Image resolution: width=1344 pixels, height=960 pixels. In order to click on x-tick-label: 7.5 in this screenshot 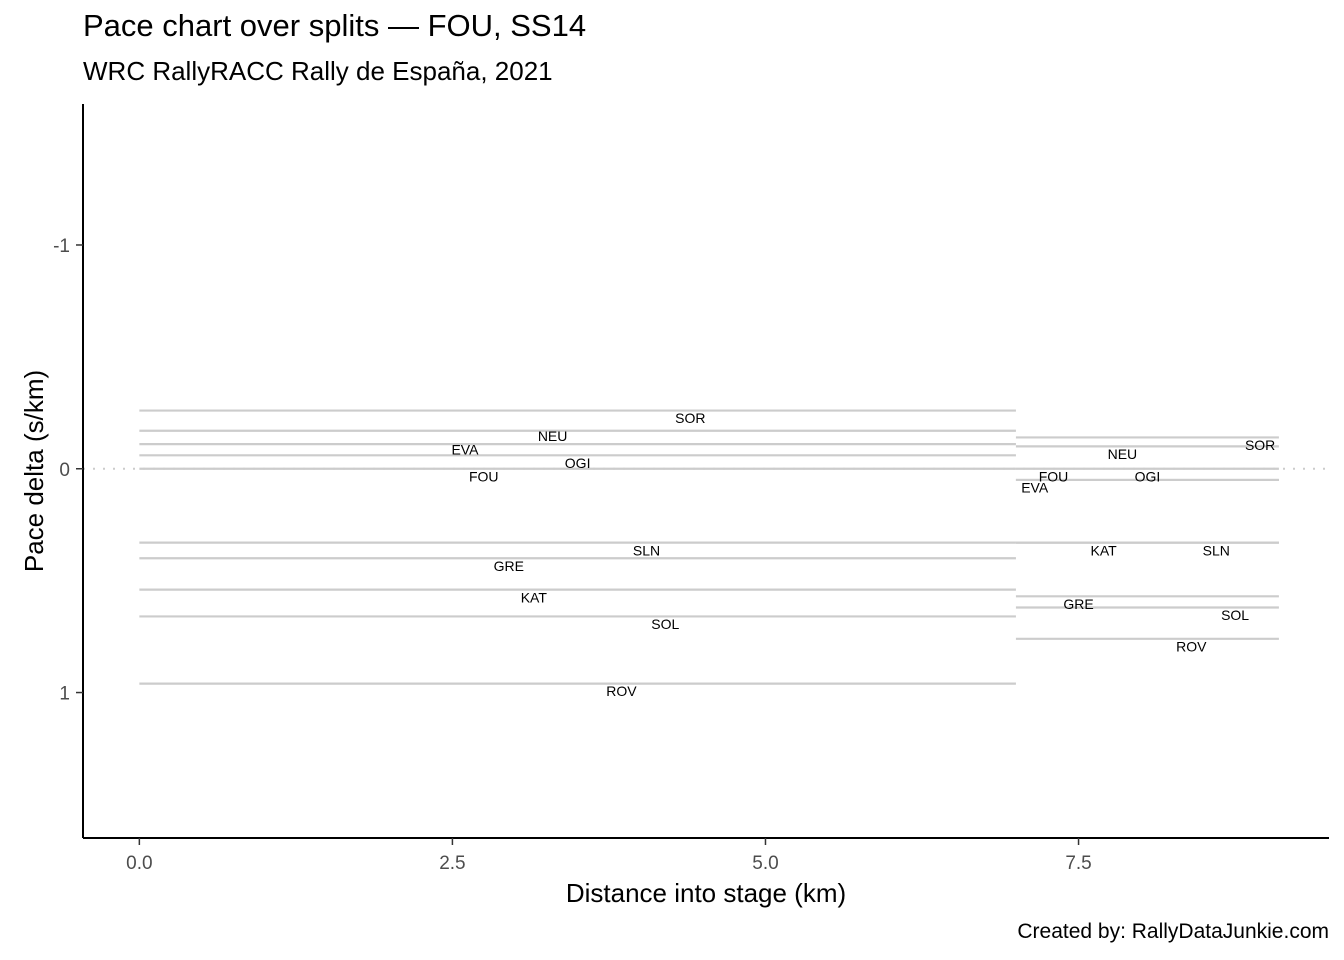, I will do `click(1078, 863)`.